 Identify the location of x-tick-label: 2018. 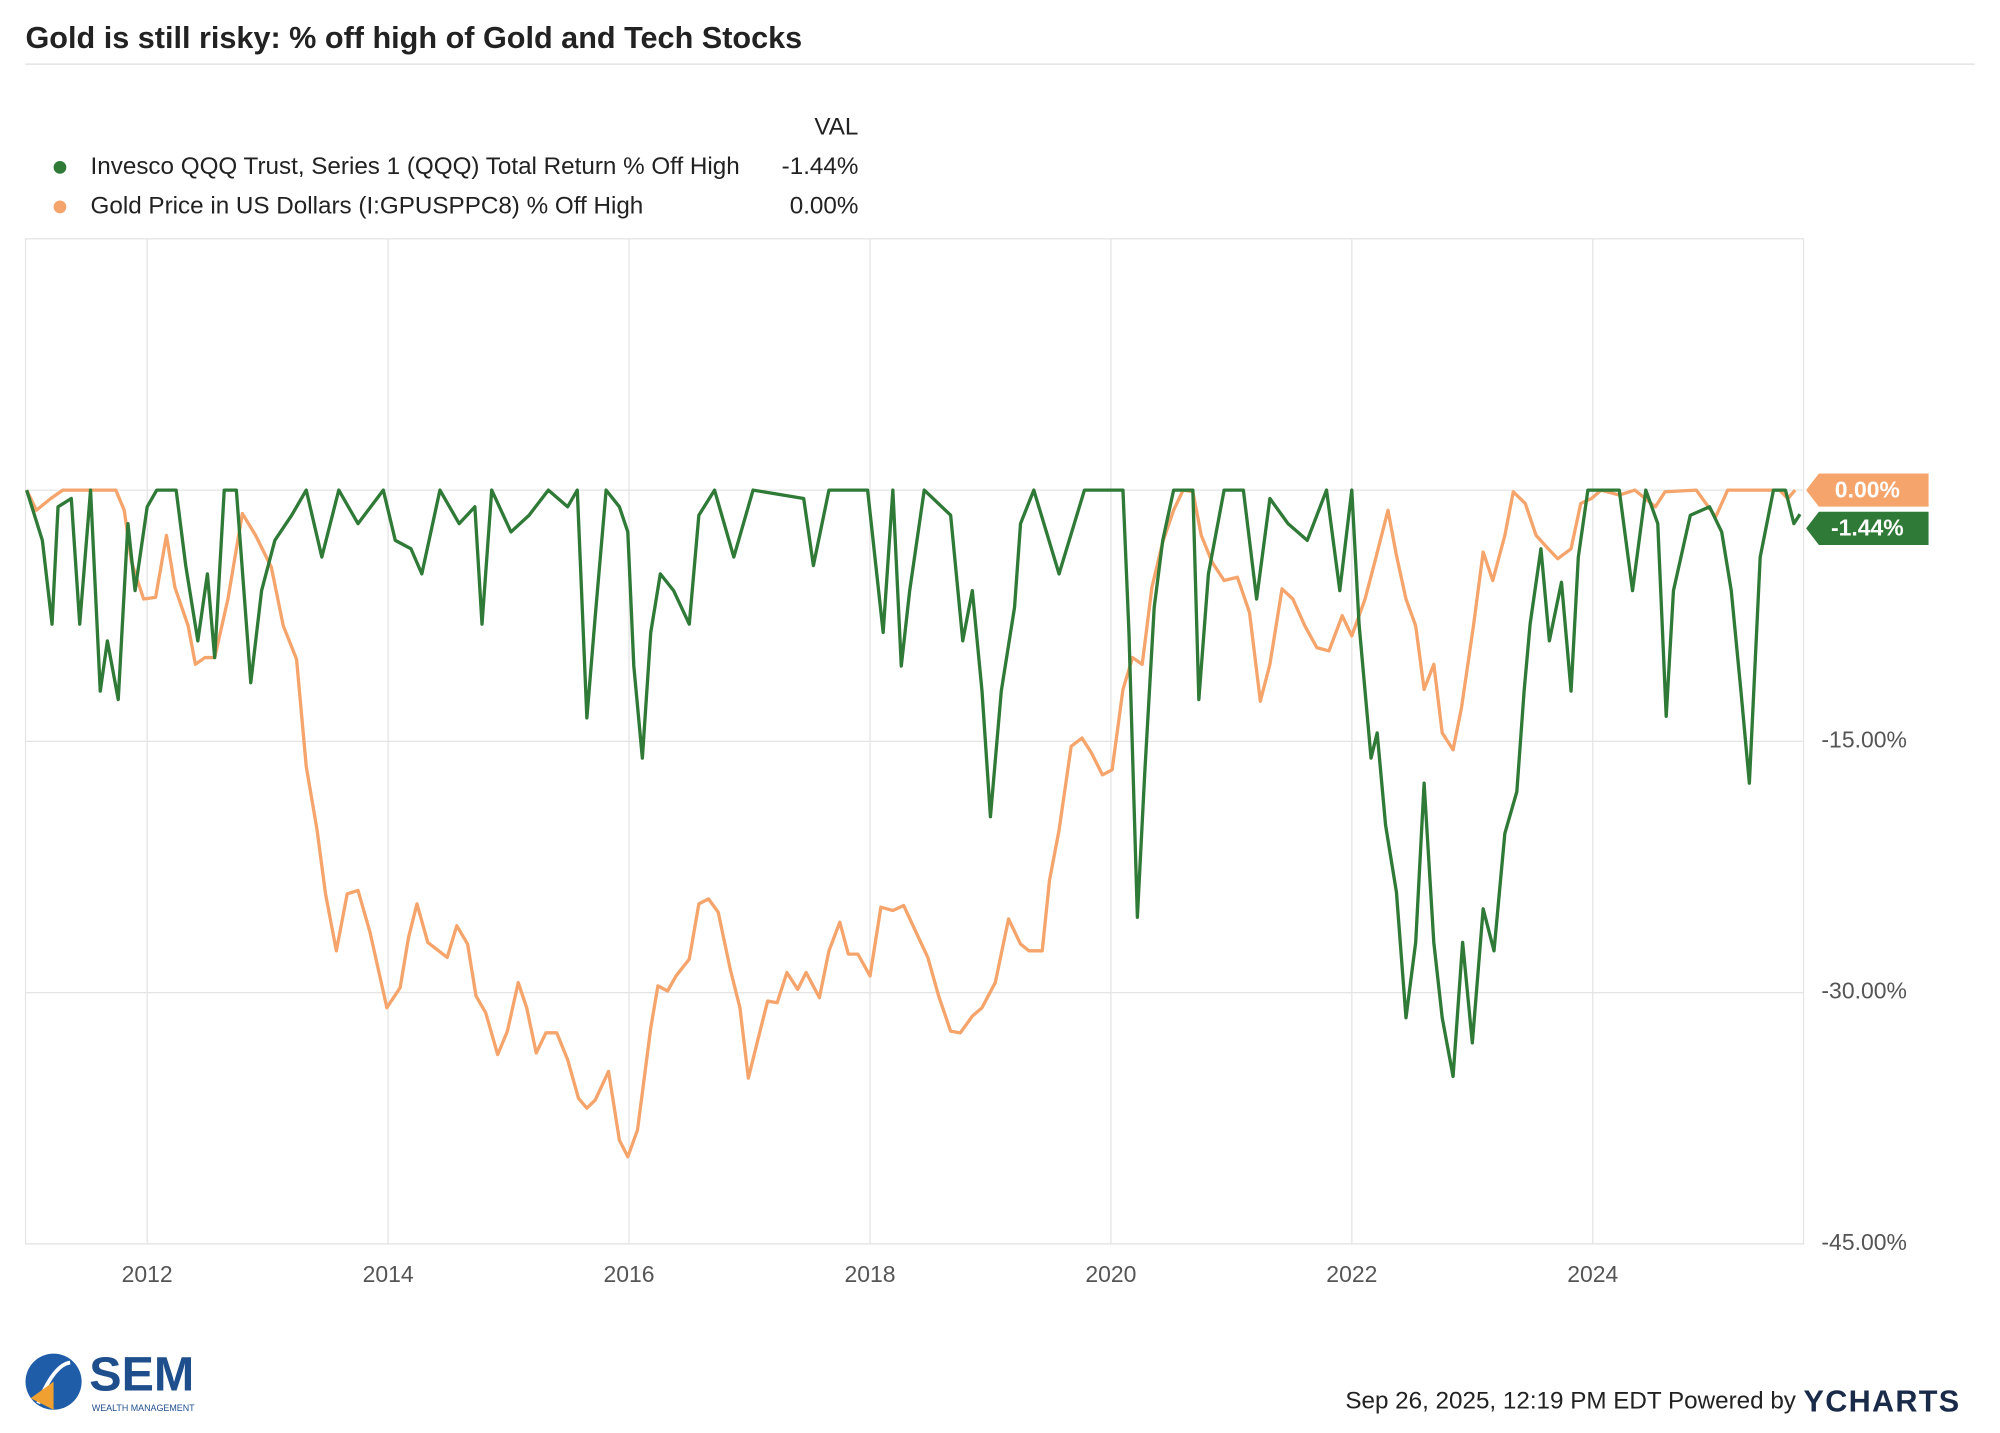
(869, 1274).